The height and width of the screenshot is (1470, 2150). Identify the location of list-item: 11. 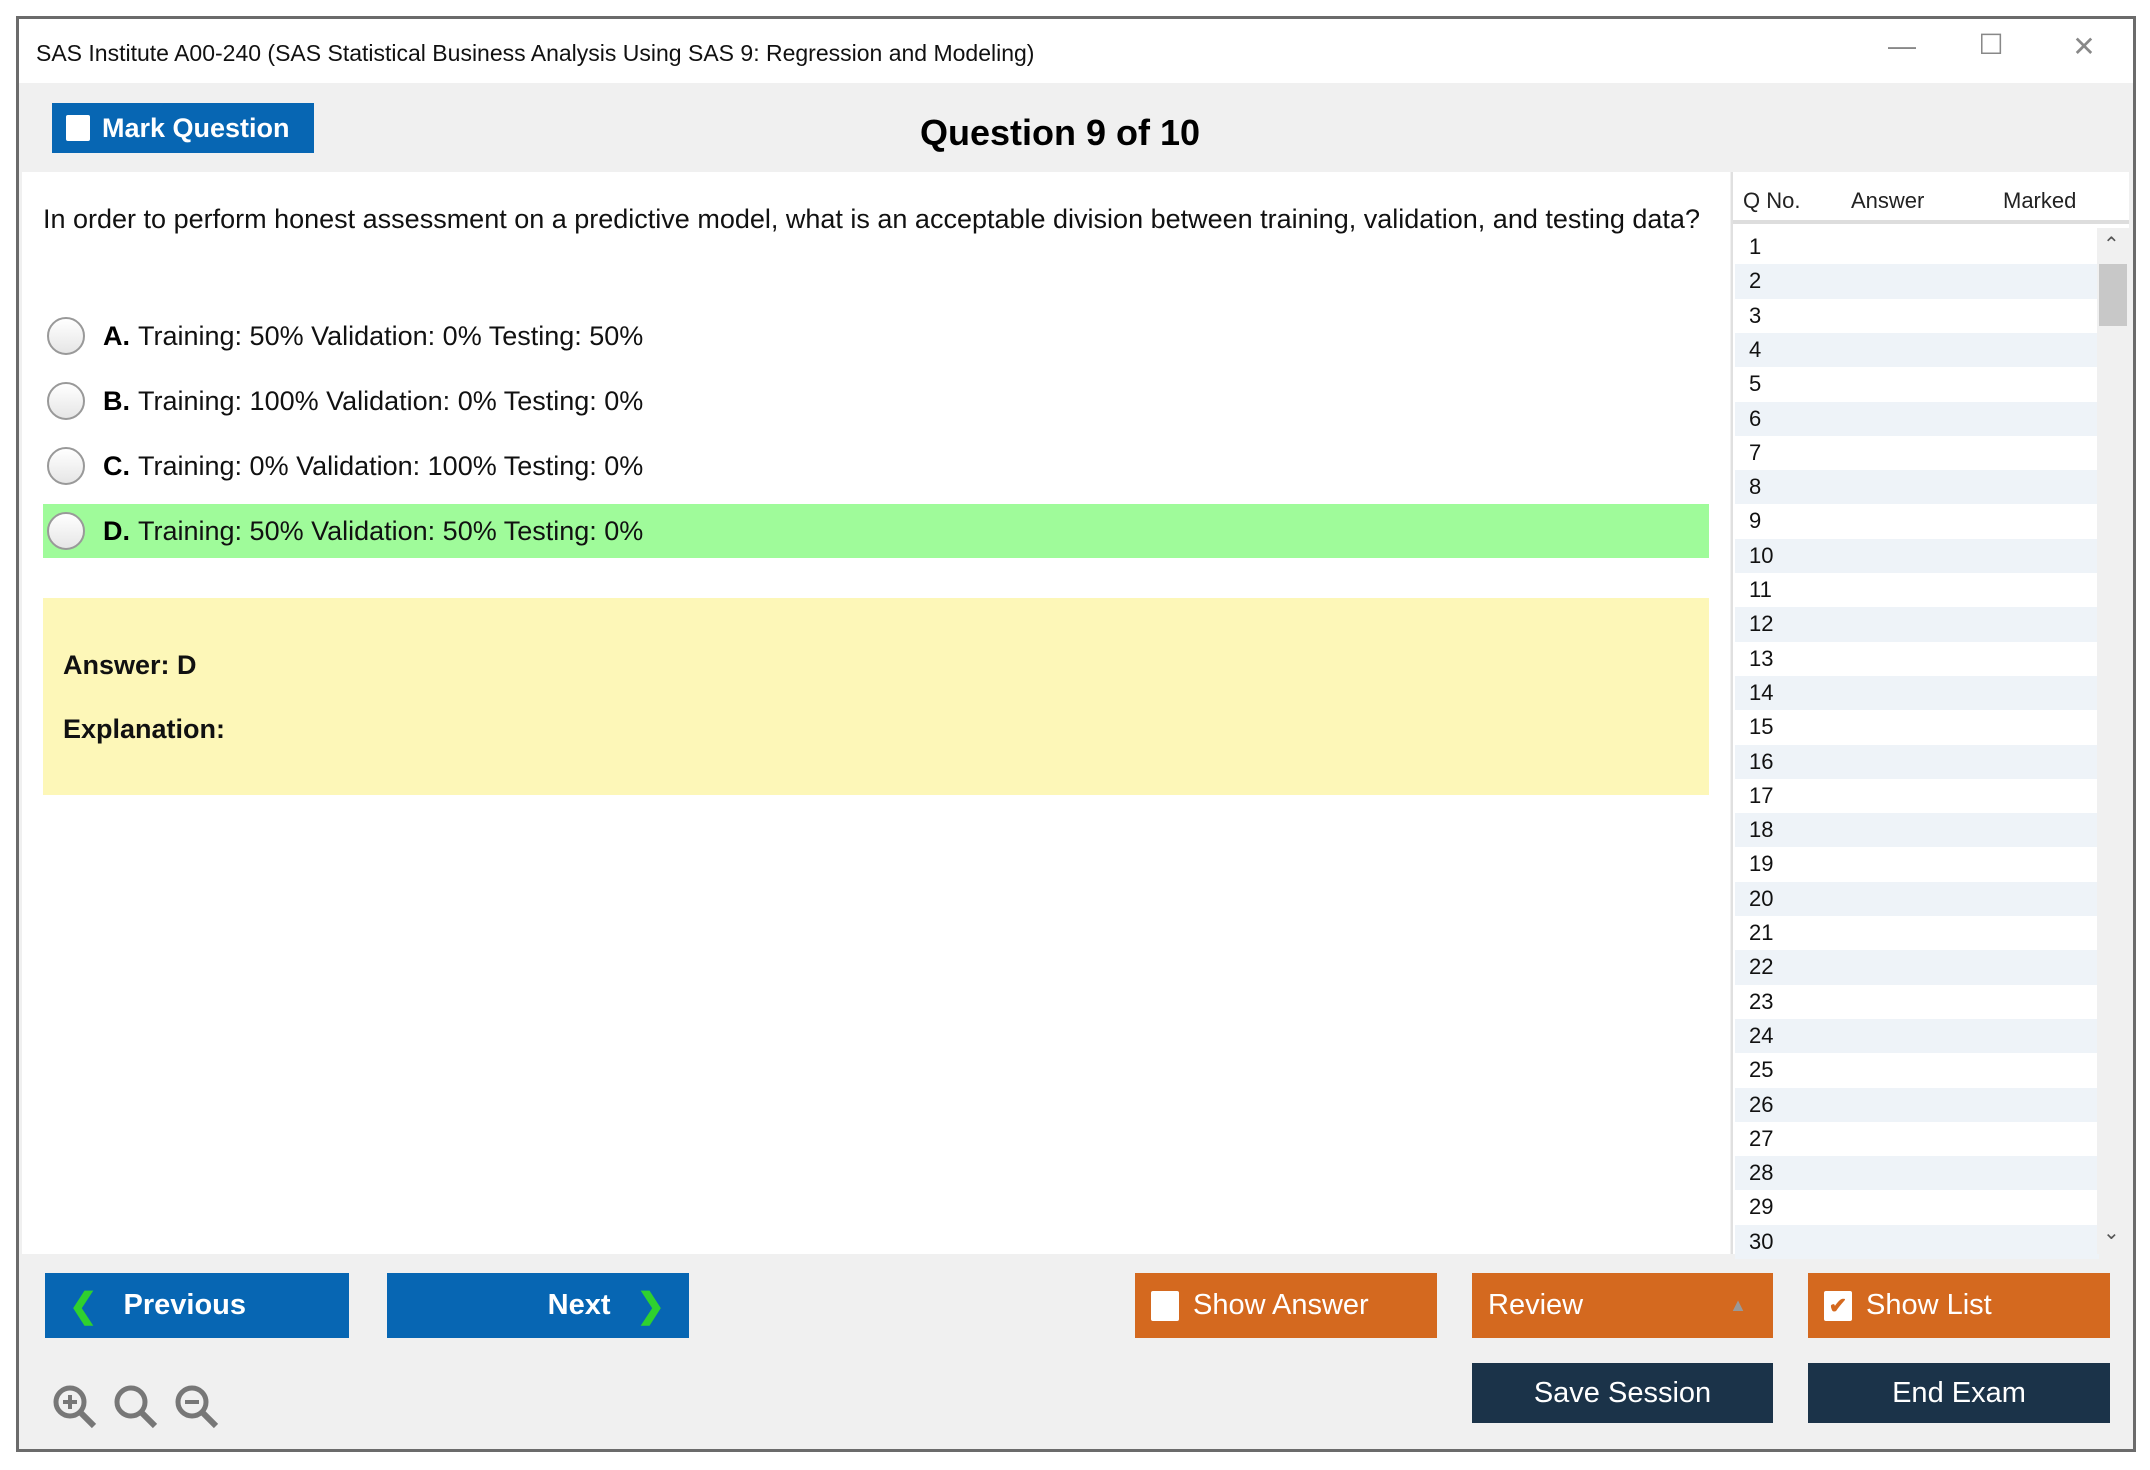
(1760, 589).